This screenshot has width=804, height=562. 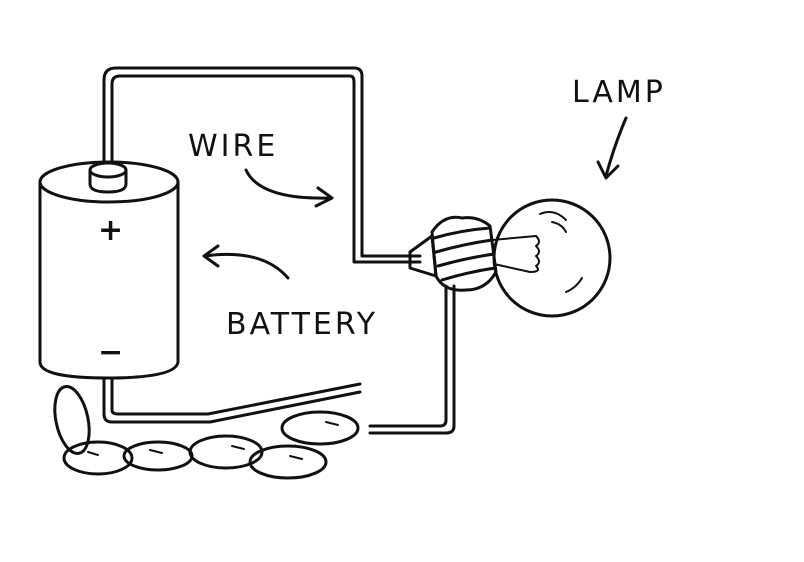 I want to click on battery-plus-sign: +, so click(x=110, y=230).